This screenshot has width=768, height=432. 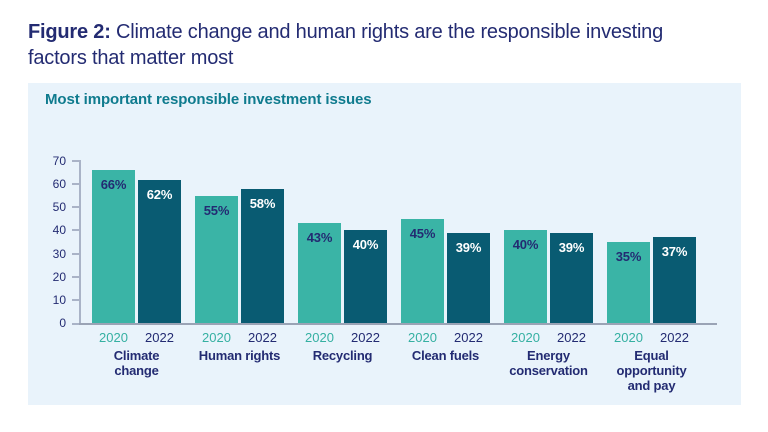 What do you see at coordinates (113, 246) in the screenshot?
I see `bar-2020: 66%` at bounding box center [113, 246].